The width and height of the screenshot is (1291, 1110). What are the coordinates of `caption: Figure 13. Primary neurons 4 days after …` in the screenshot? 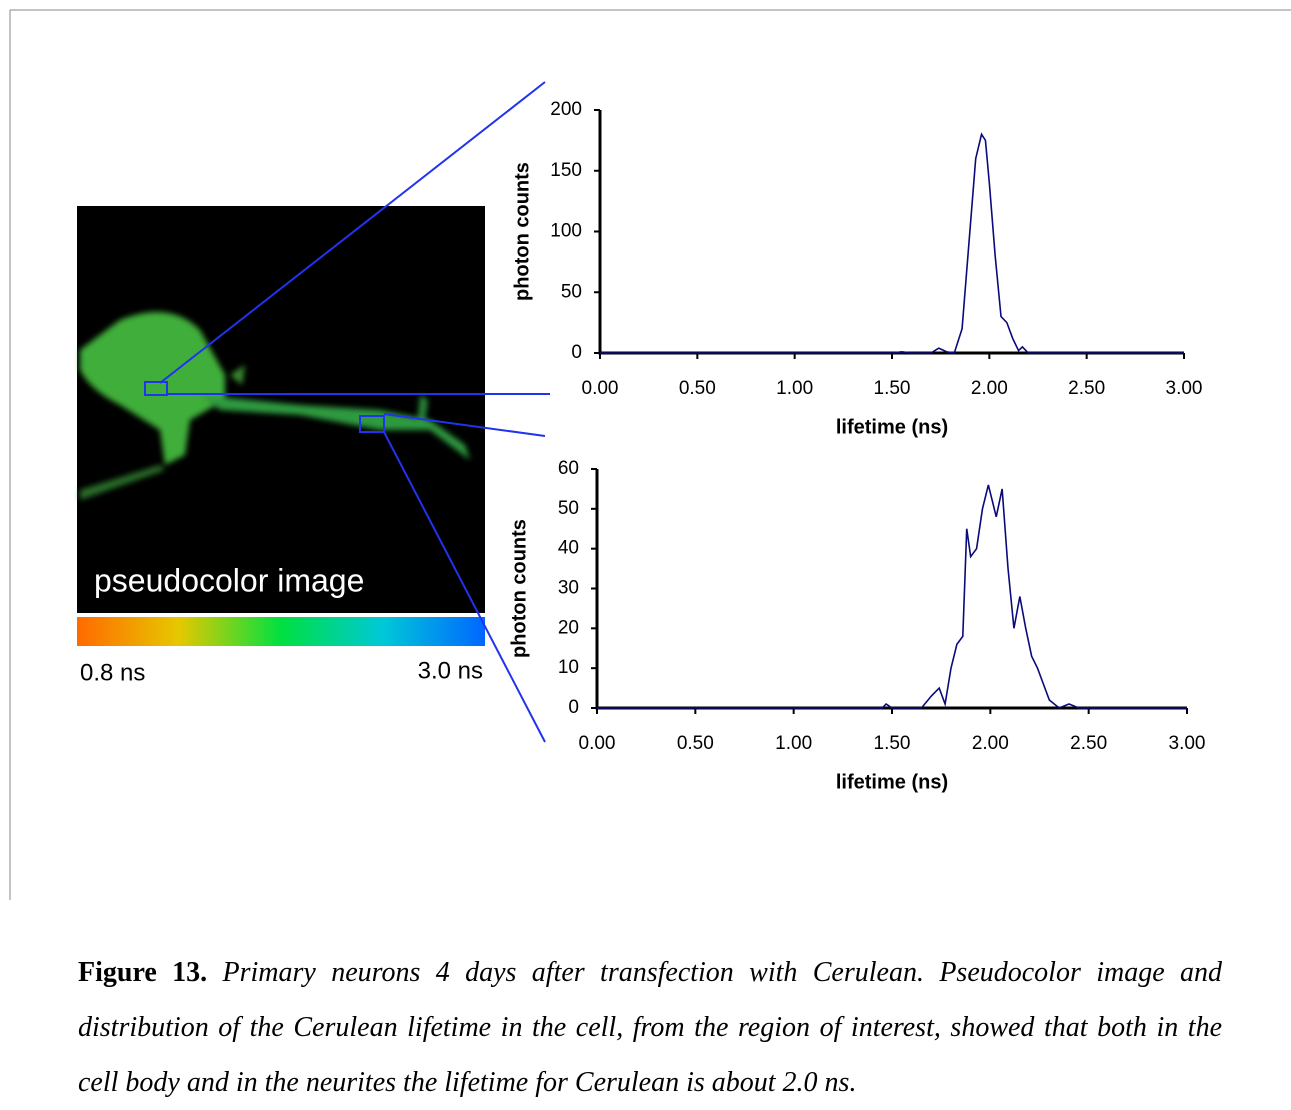 It's located at (650, 1027).